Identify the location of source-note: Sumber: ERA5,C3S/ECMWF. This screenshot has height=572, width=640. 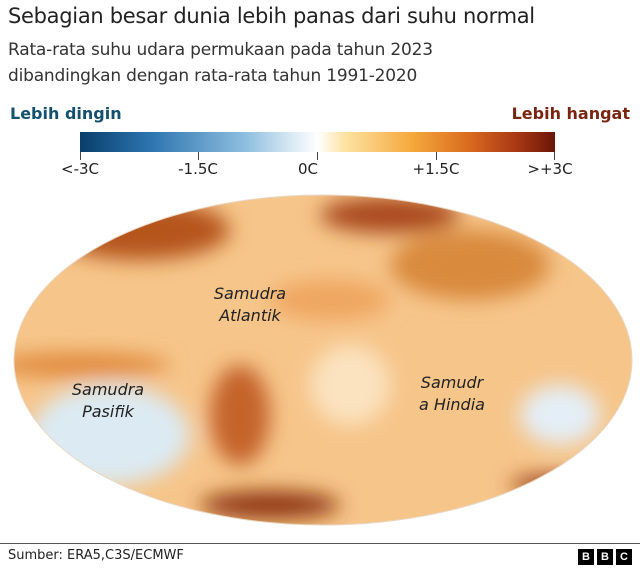
(96, 555).